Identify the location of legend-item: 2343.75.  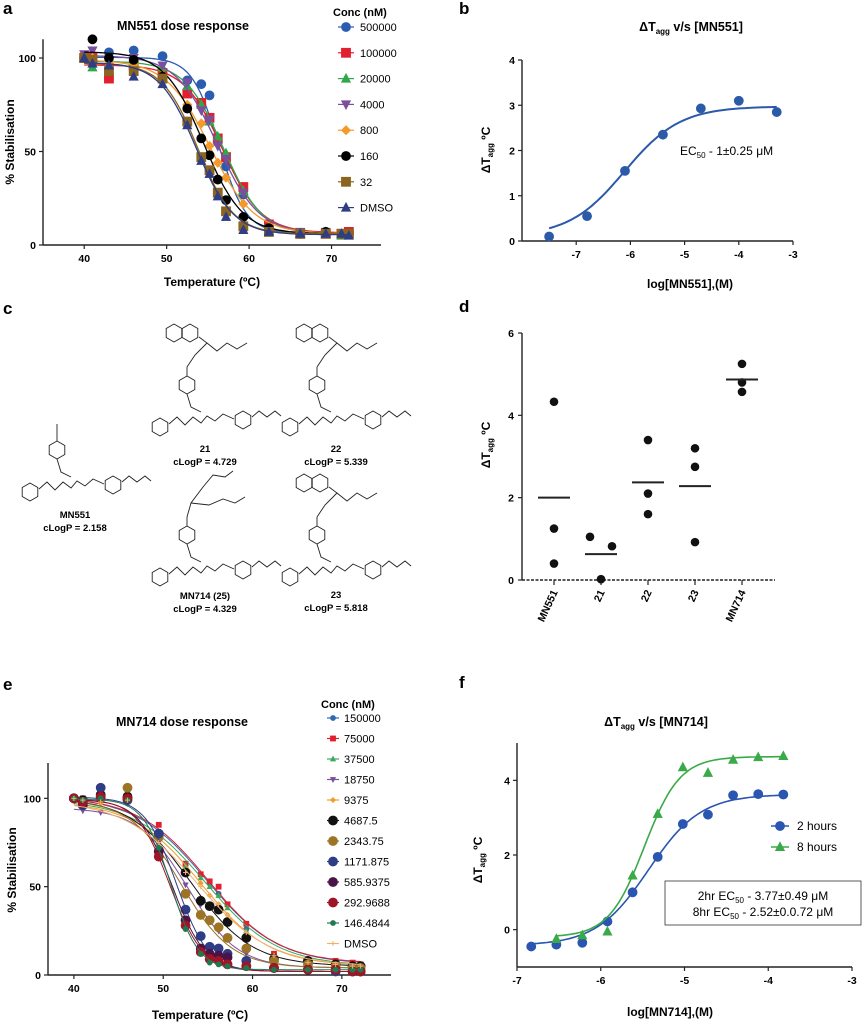
(355, 842).